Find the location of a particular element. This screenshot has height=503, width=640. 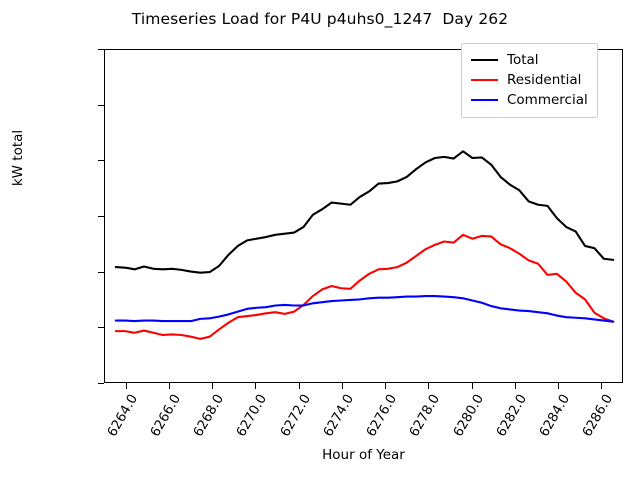

legend-item-residential: Residential is located at coordinates (529, 80).